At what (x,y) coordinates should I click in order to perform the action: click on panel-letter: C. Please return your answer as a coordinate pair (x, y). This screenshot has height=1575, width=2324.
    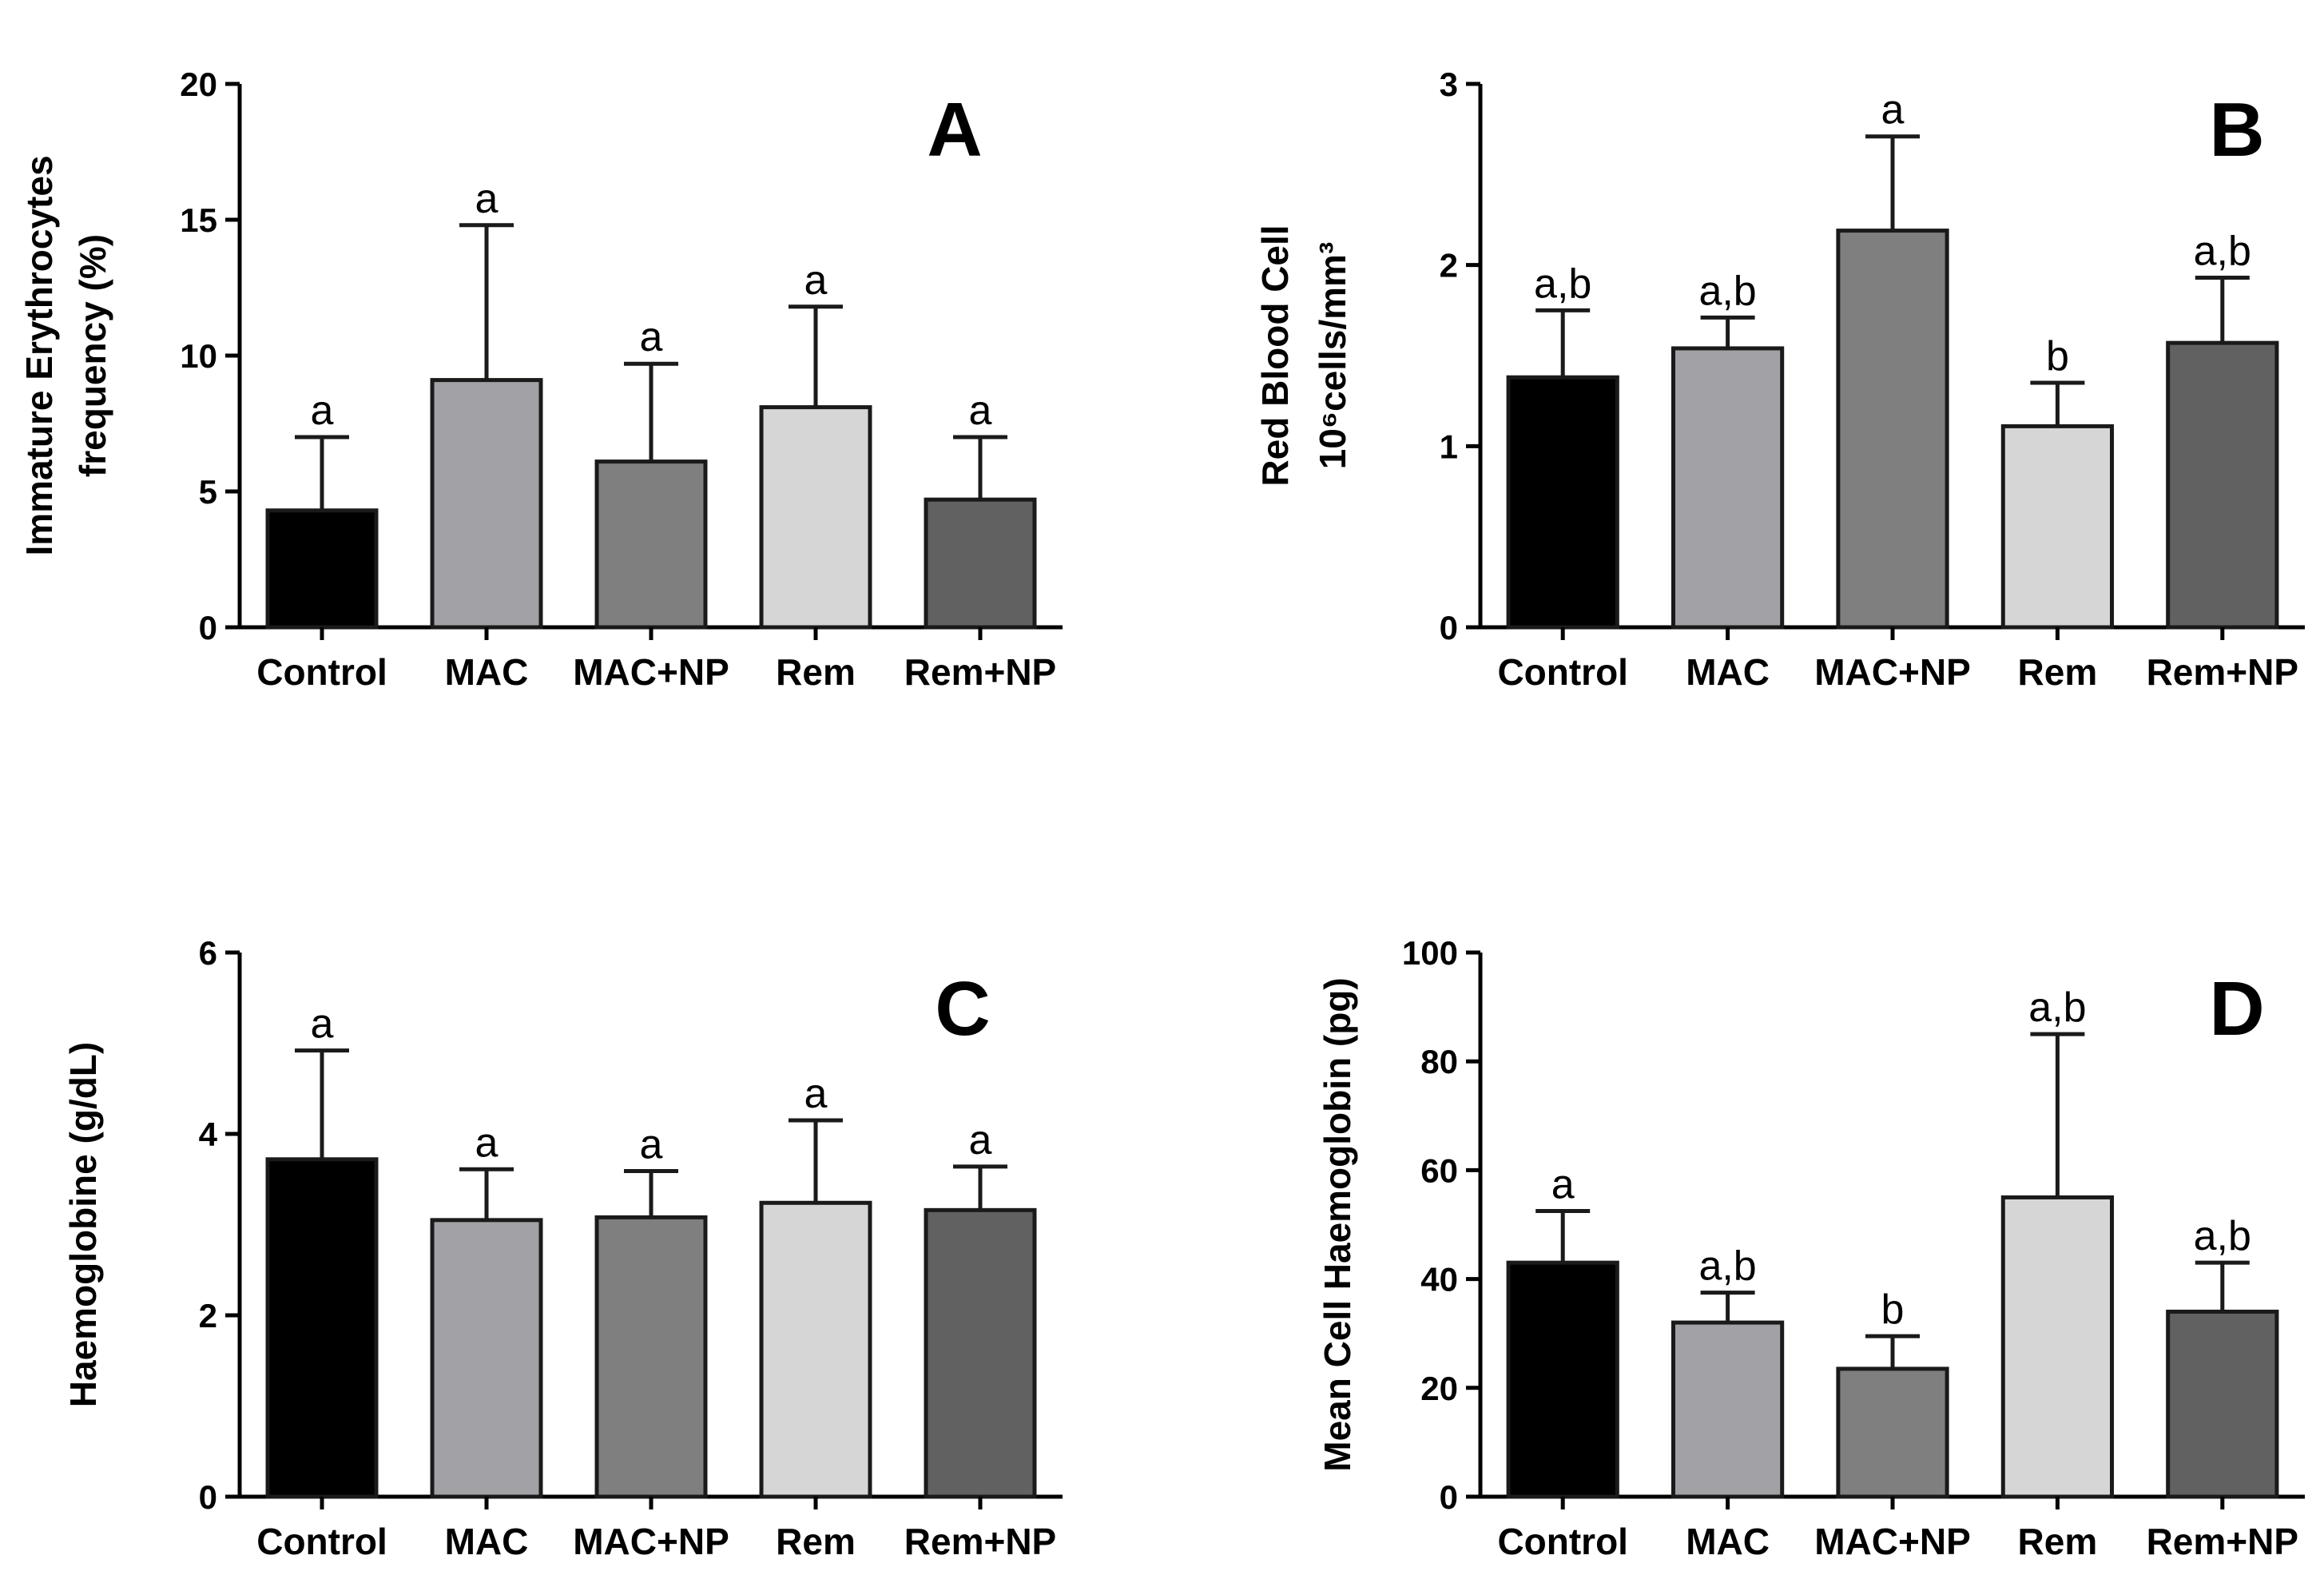
    Looking at the image, I should click on (962, 1009).